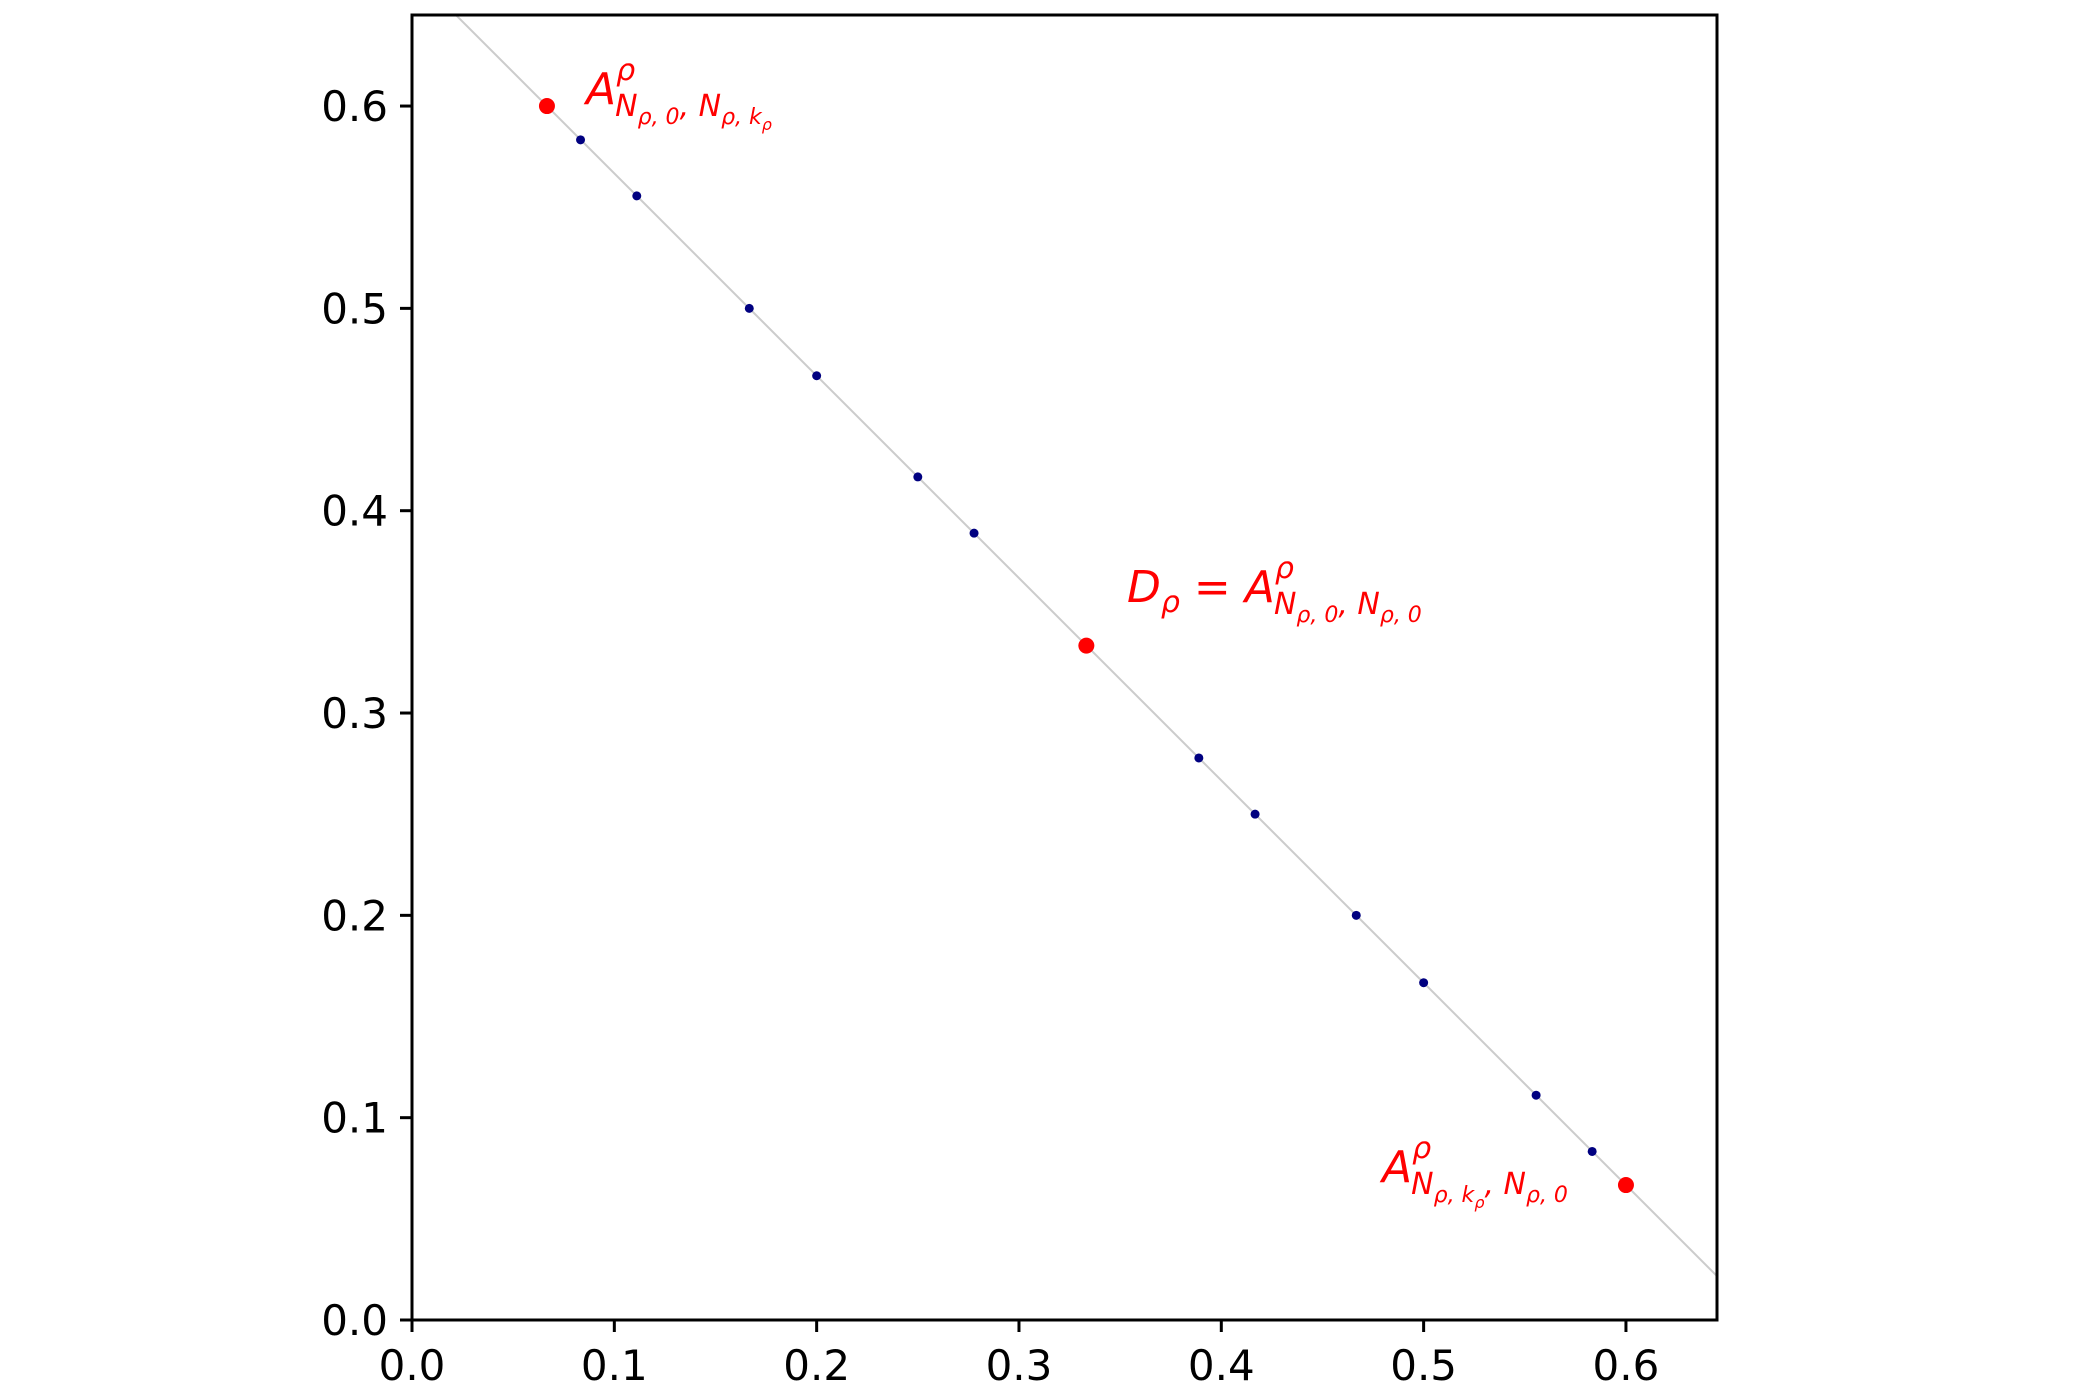 The image size is (2100, 1400). Describe the element at coordinates (1221, 1365) in the screenshot. I see `x-tick-label: 0.4` at that location.